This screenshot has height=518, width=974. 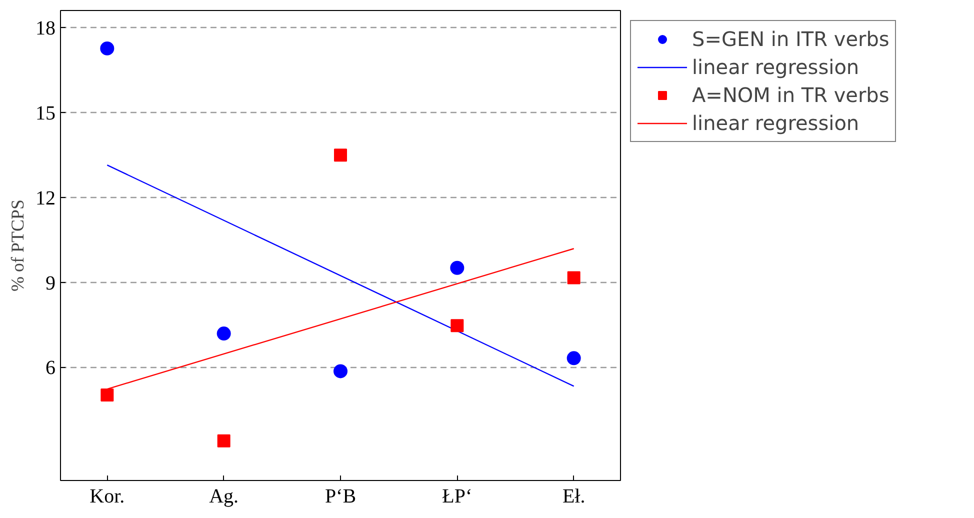 What do you see at coordinates (574, 497) in the screenshot?
I see `x-tick-label: Eł.` at bounding box center [574, 497].